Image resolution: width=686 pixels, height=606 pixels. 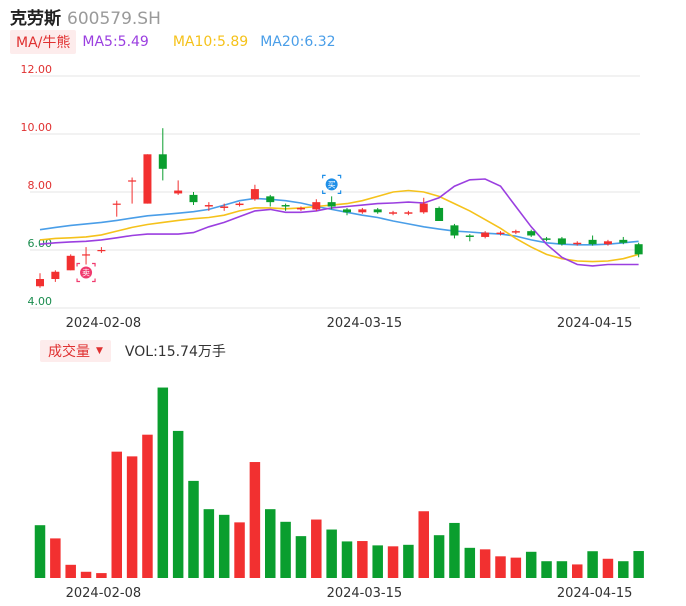 I want to click on ma10-line, so click(x=339, y=226).